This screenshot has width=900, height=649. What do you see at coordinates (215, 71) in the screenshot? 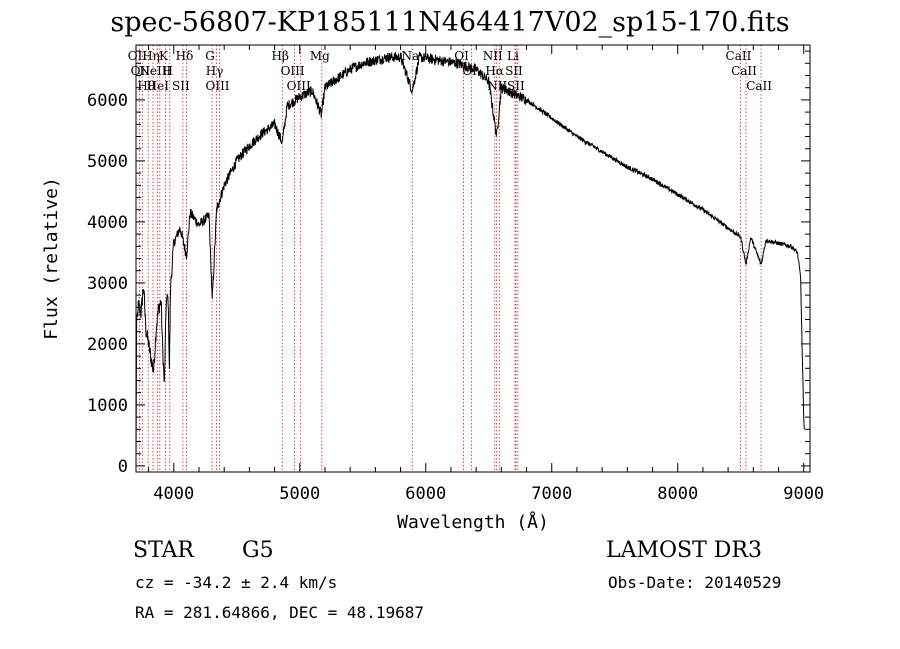
I see `absorption-line-label: Hγ` at bounding box center [215, 71].